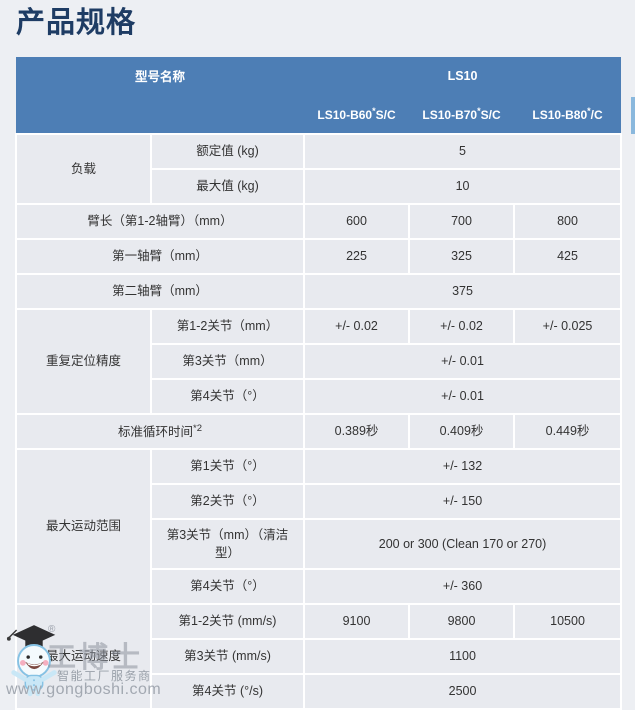 Image resolution: width=635 pixels, height=710 pixels. Describe the element at coordinates (227, 151) in the screenshot. I see `row-label: 额定值 (kg)` at that location.